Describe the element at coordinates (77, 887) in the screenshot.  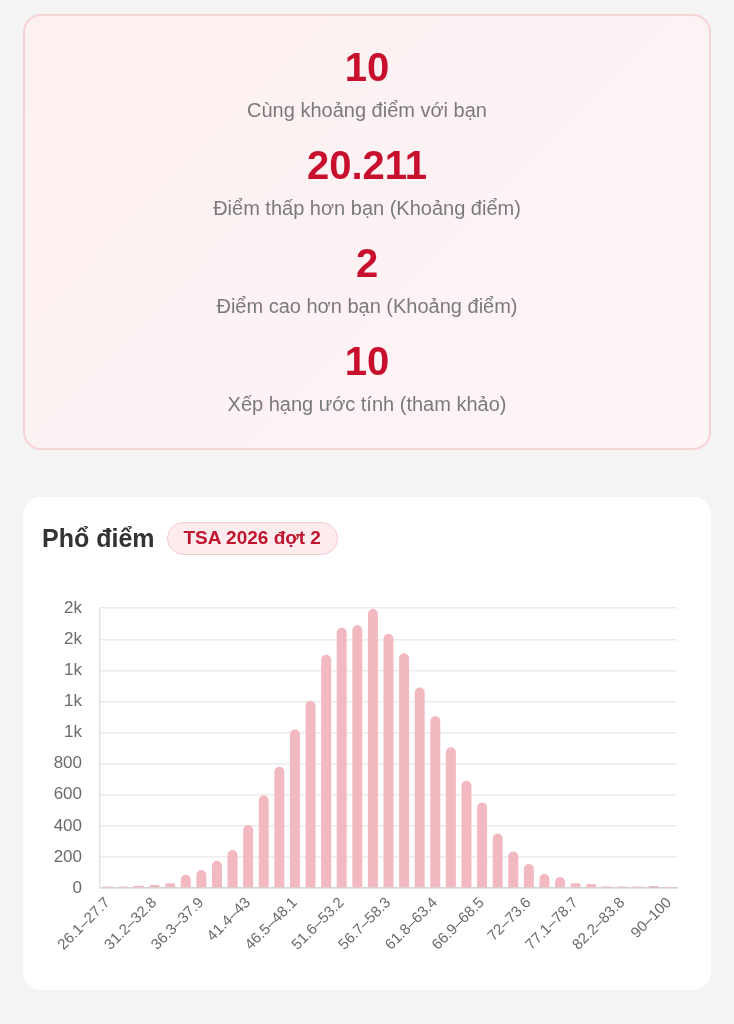
I see `y-tick-label: 0` at that location.